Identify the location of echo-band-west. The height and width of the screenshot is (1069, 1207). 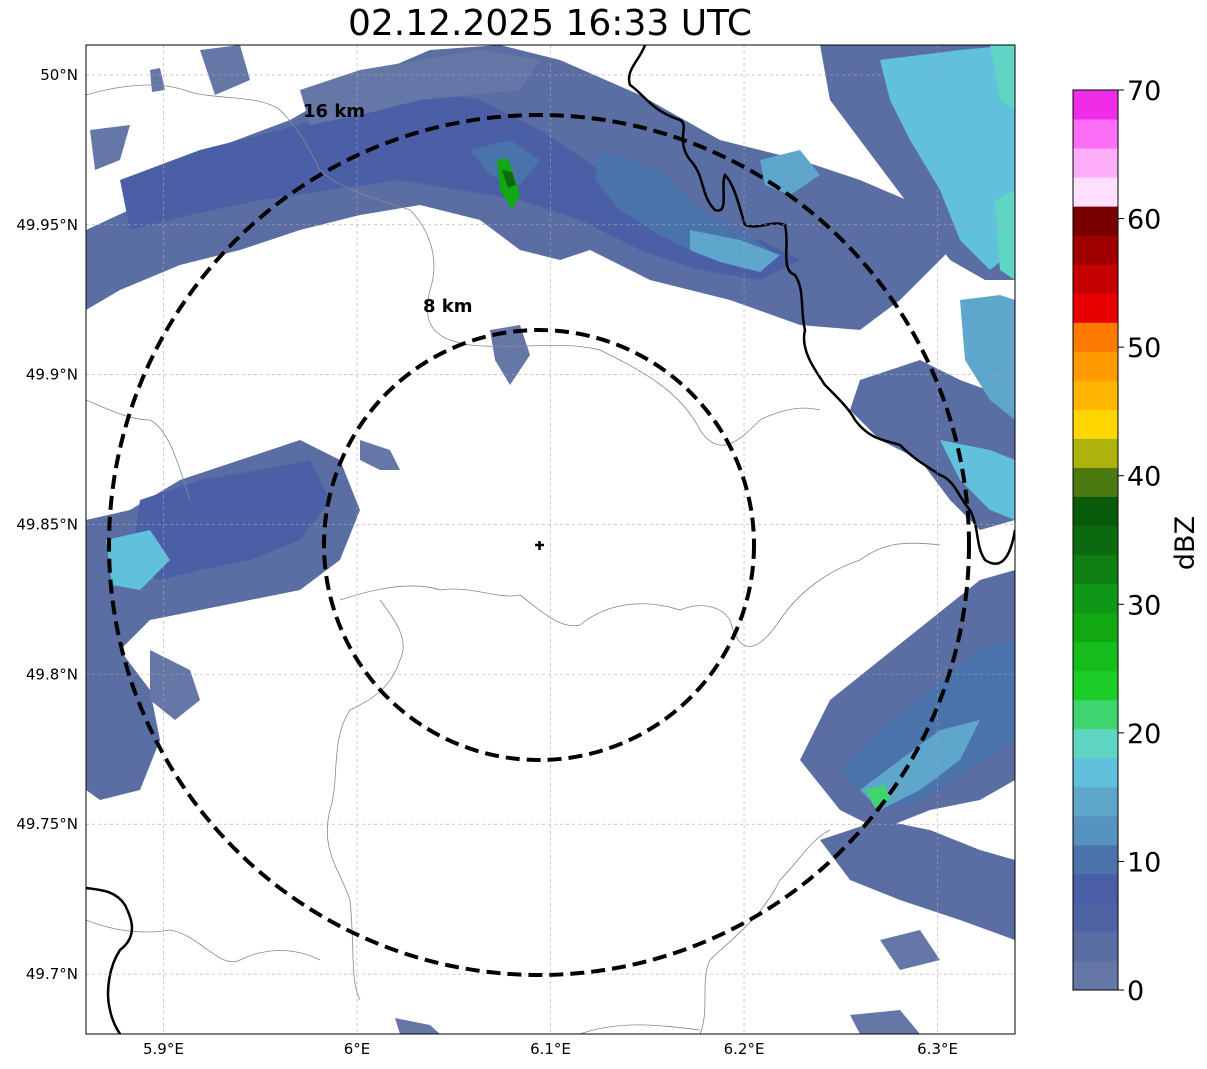
(243, 620).